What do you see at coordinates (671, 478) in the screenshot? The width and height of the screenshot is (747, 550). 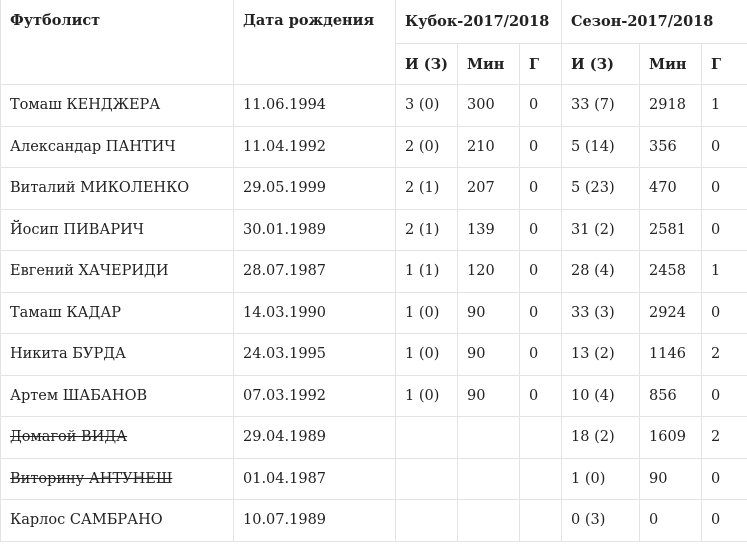 I see `season-minutes-cell: 90` at bounding box center [671, 478].